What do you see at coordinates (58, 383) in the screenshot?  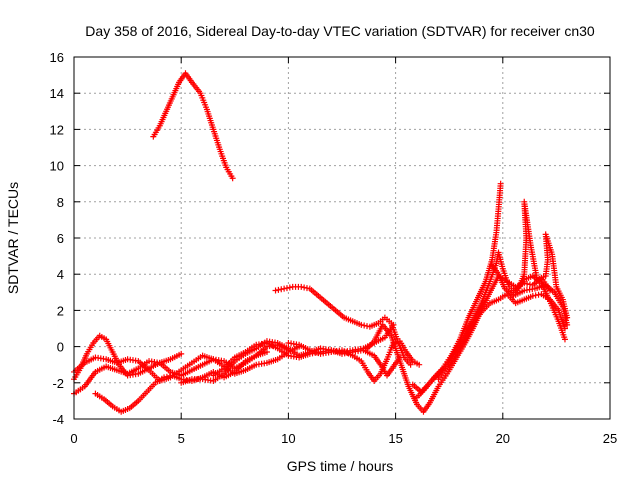 I see `y-tick-label: -2` at bounding box center [58, 383].